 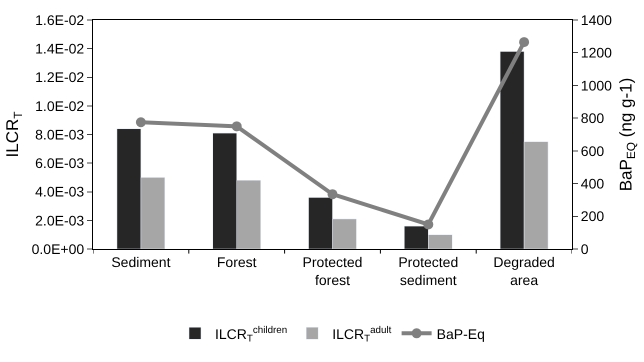 I want to click on y2-tick-label: 1000, so click(x=596, y=85).